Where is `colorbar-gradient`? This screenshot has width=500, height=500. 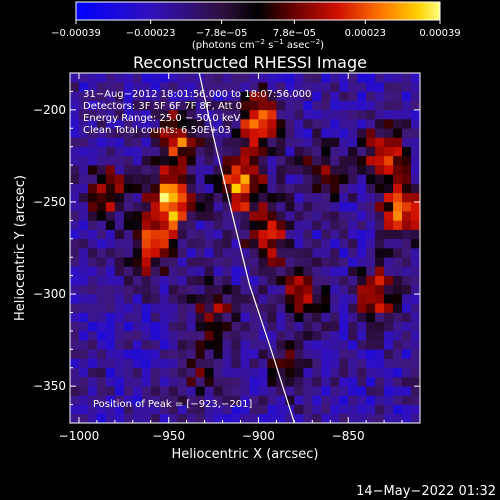 colorbar-gradient is located at coordinates (258, 11).